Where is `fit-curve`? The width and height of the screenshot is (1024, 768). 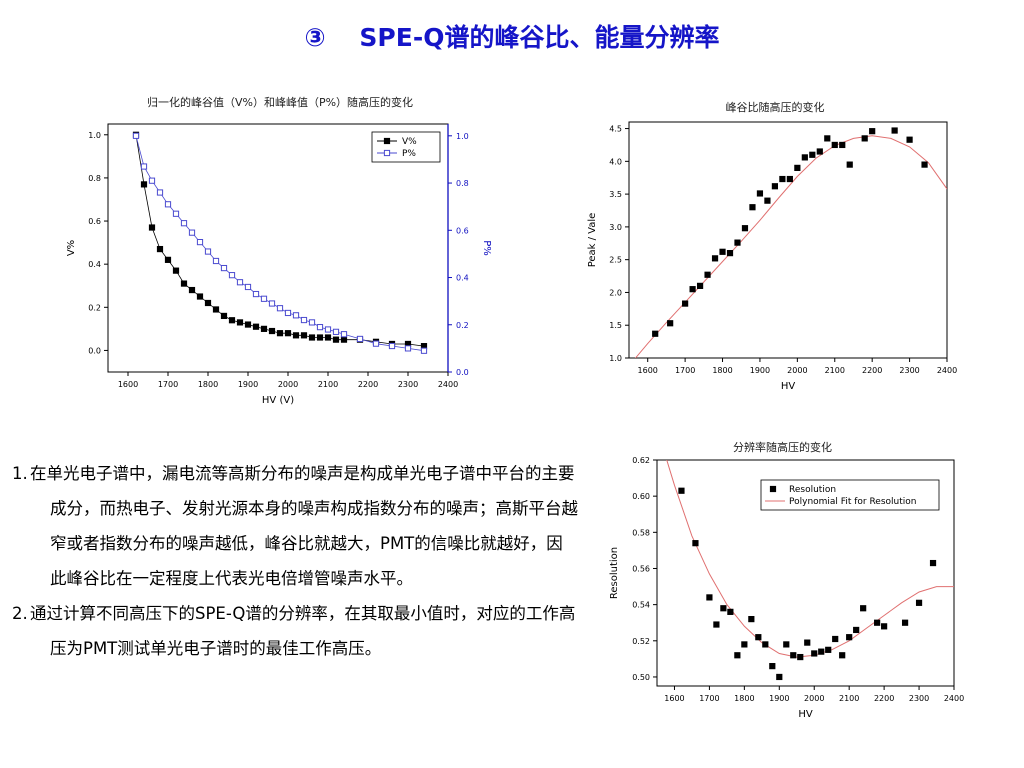
fit-curve is located at coordinates (790, 246).